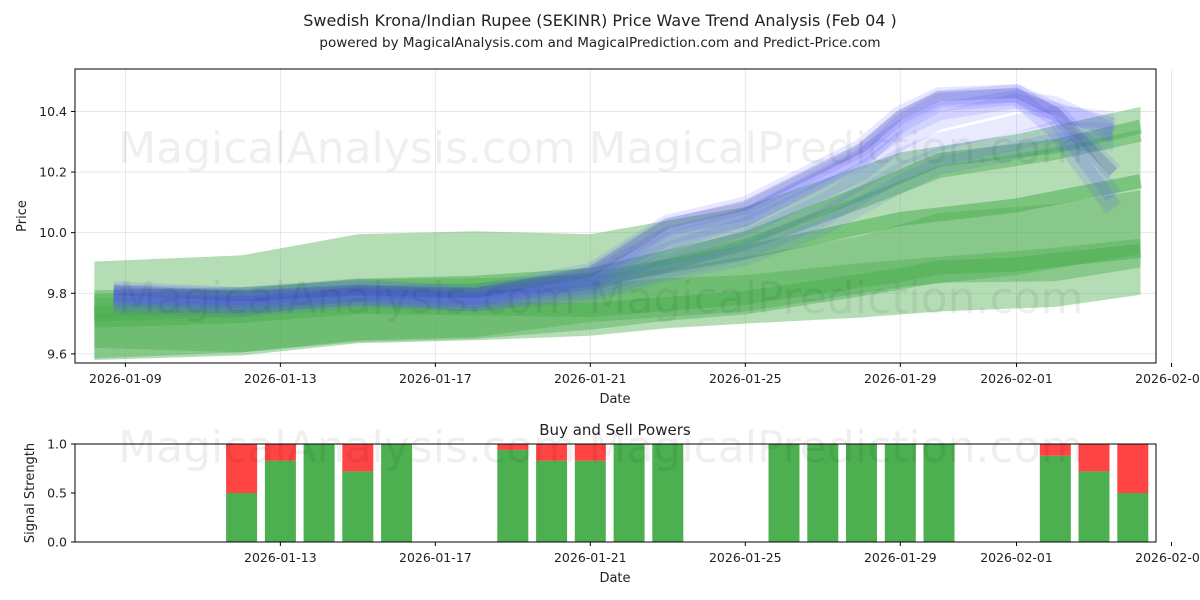  Describe the element at coordinates (1167, 378) in the screenshot. I see `price-x-tick-label: 2026-02-05` at that location.